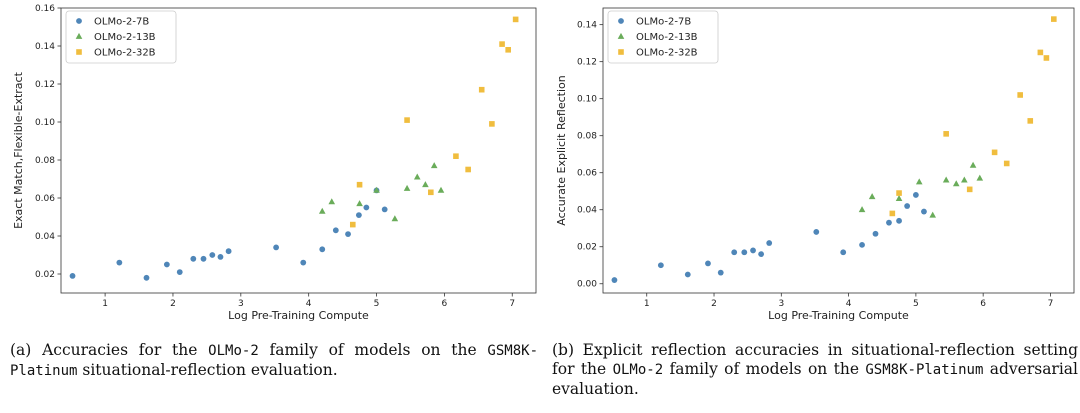  What do you see at coordinates (125, 53) in the screenshot?
I see `chart-a-legend-label: OLMo-2-32B` at bounding box center [125, 53].